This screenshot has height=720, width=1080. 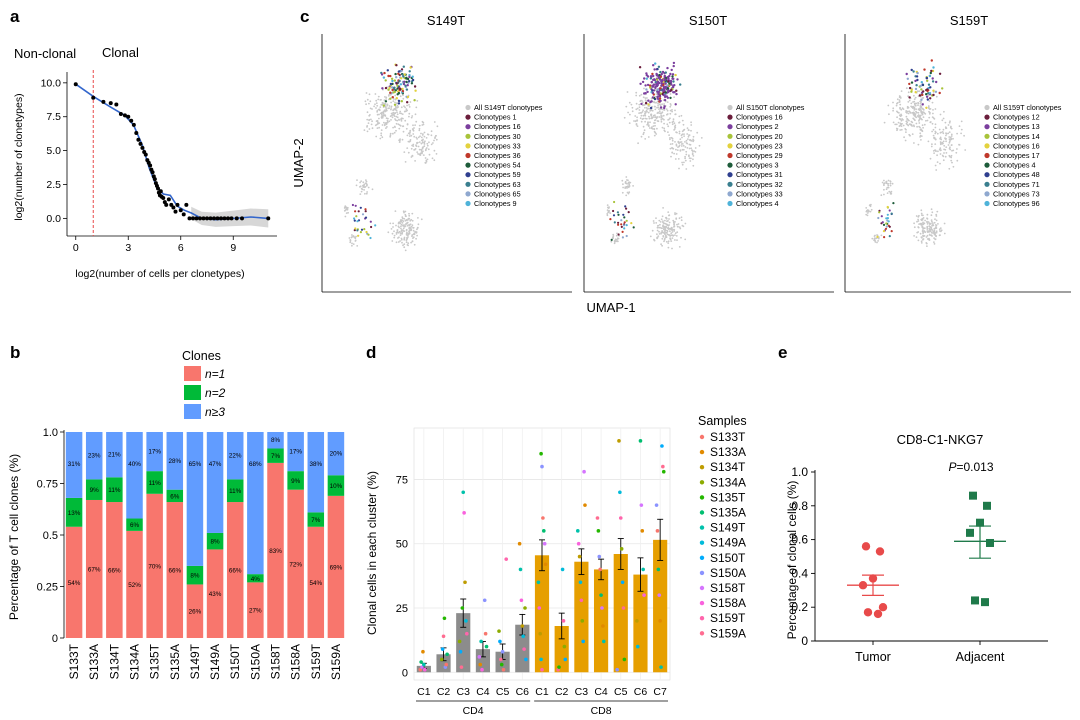 I want to click on d-legend-label: S149A, so click(x=728, y=543).